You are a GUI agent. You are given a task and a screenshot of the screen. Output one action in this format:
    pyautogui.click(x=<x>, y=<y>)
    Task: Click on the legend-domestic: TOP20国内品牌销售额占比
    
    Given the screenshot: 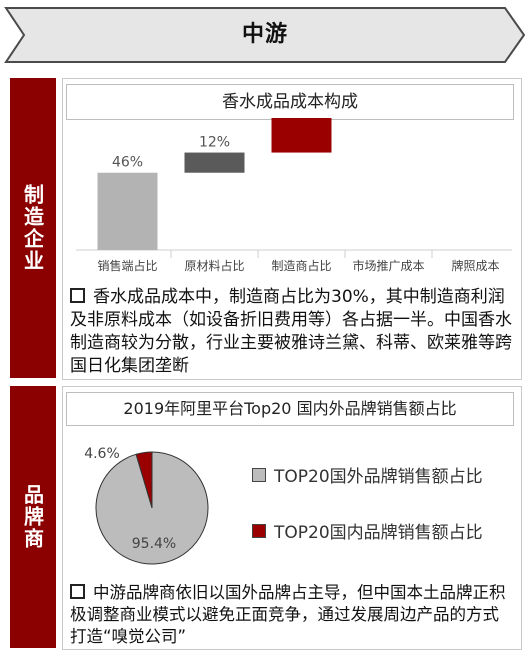 What is the action you would take?
    pyautogui.click(x=367, y=530)
    